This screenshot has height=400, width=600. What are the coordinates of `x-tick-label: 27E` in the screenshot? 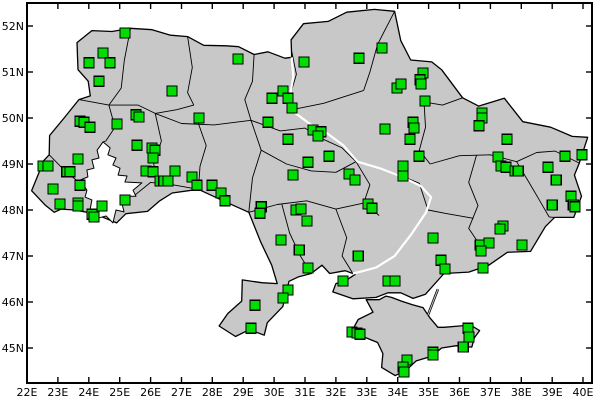 It's located at (181, 392).